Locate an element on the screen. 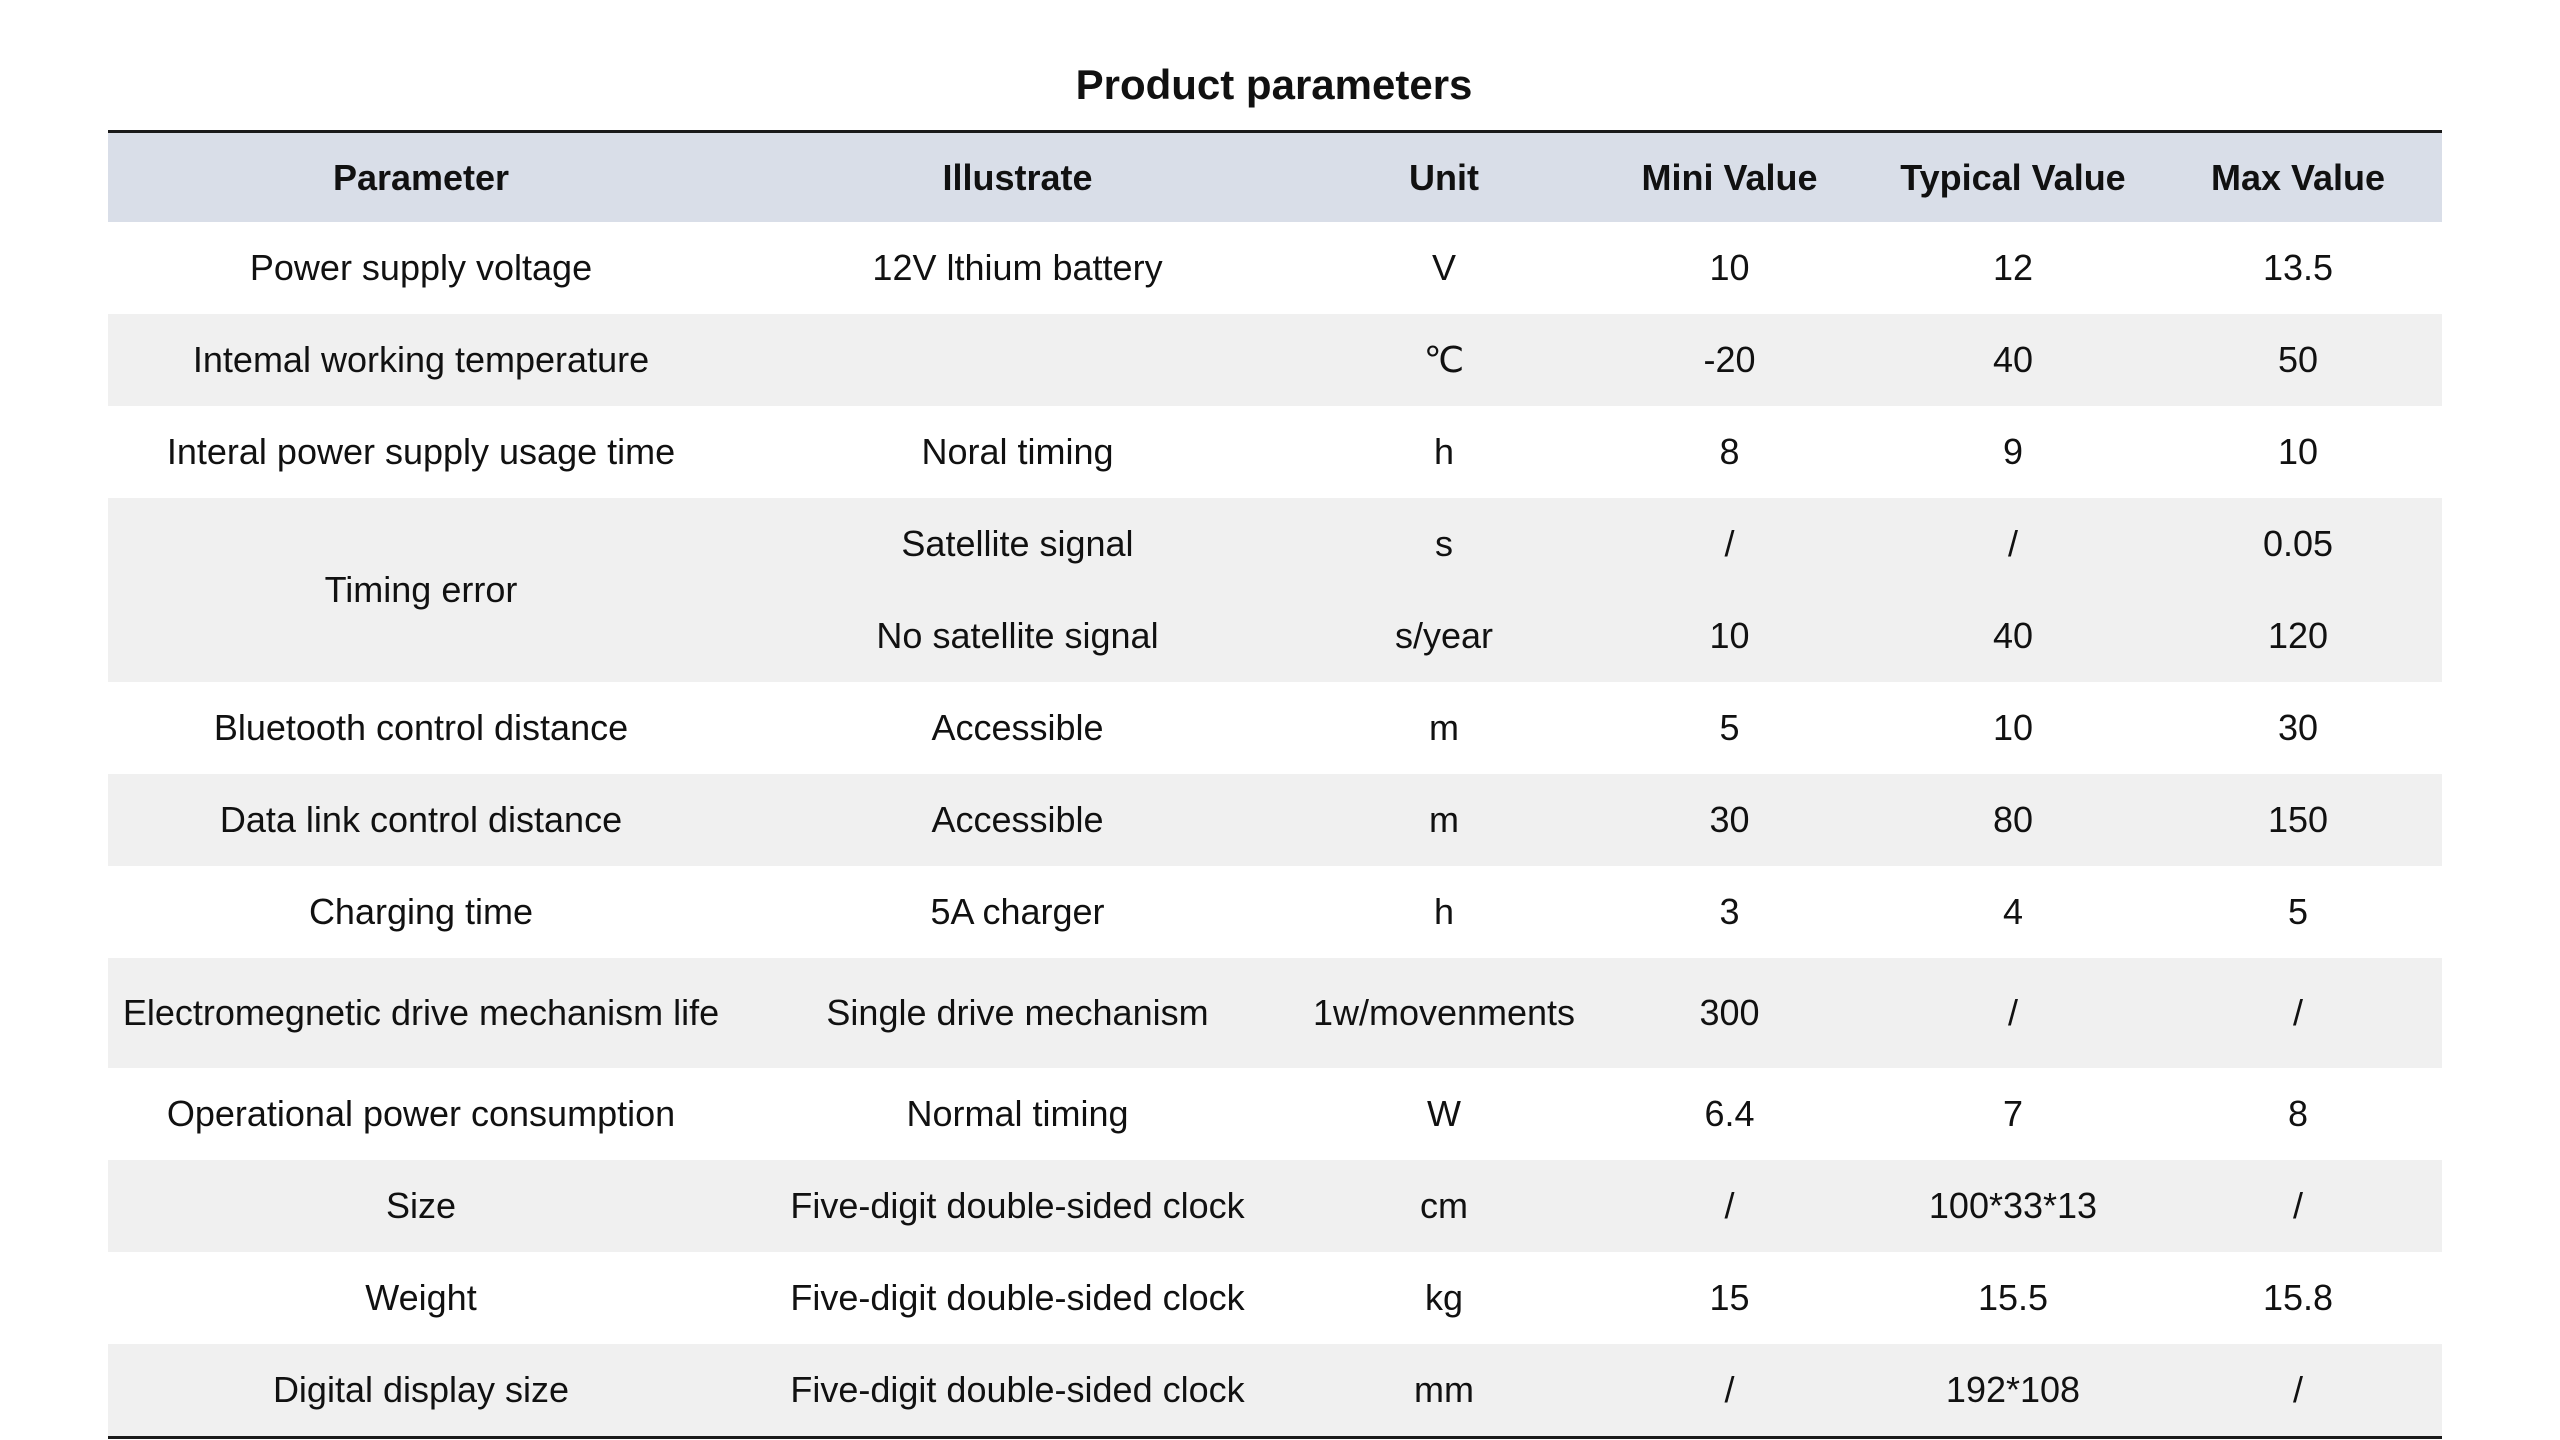 Image resolution: width=2560 pixels, height=1440 pixels. cell-unit: s/year is located at coordinates (1444, 636).